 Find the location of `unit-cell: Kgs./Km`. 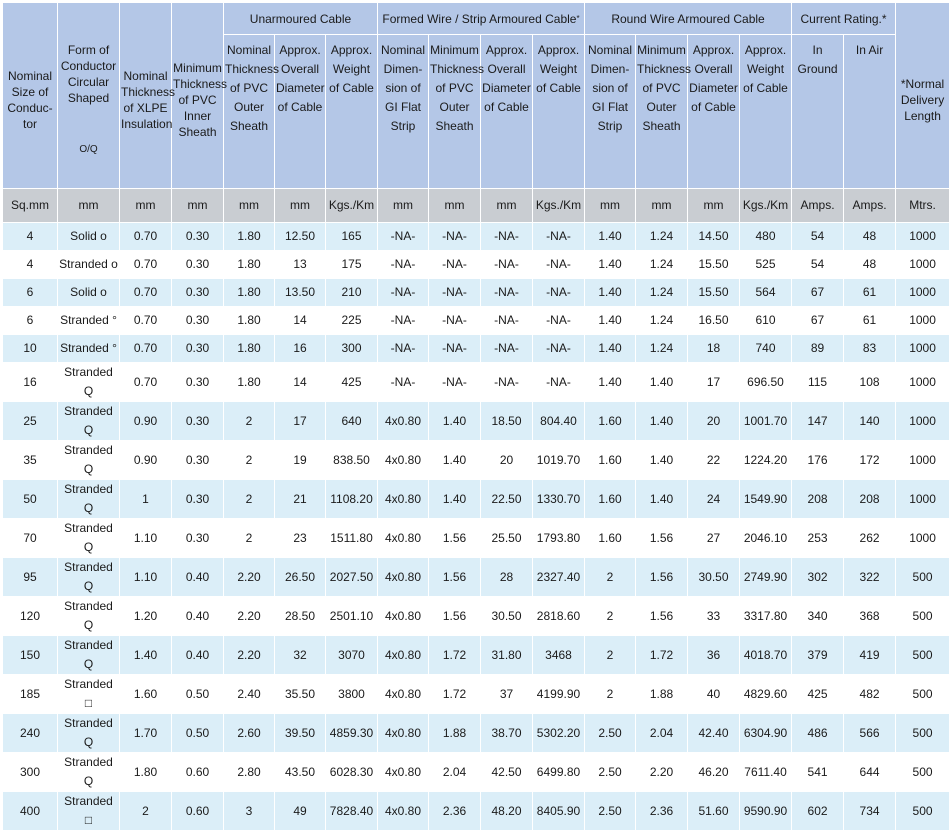

unit-cell: Kgs./Km is located at coordinates (765, 205).